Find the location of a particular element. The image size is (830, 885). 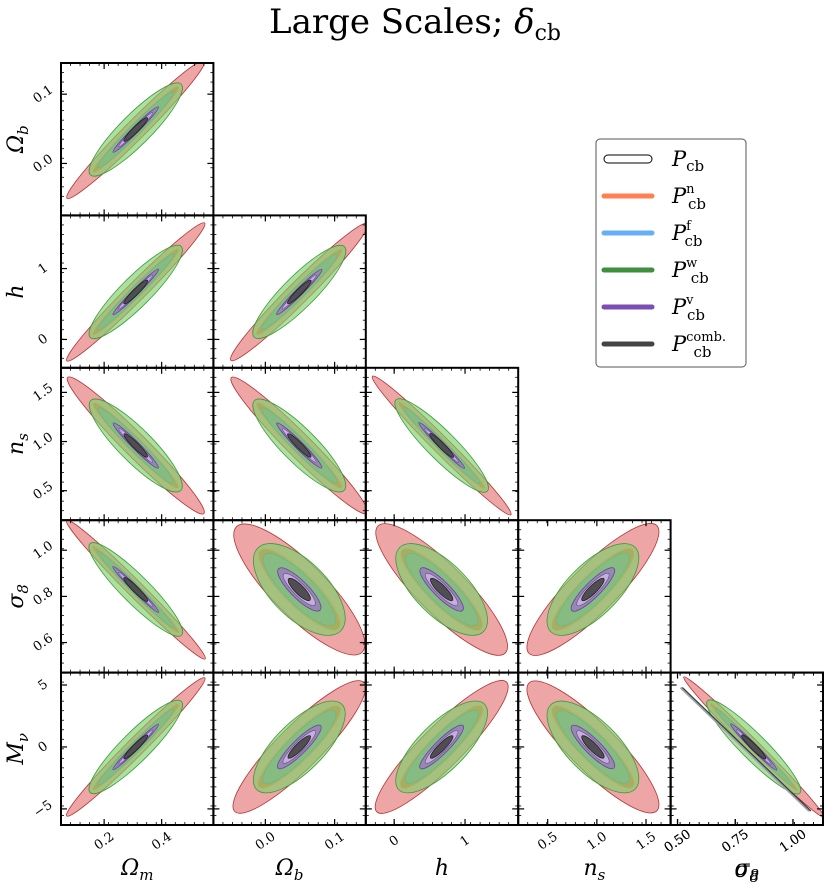

y-tick-label: 5 is located at coordinates (43, 685).